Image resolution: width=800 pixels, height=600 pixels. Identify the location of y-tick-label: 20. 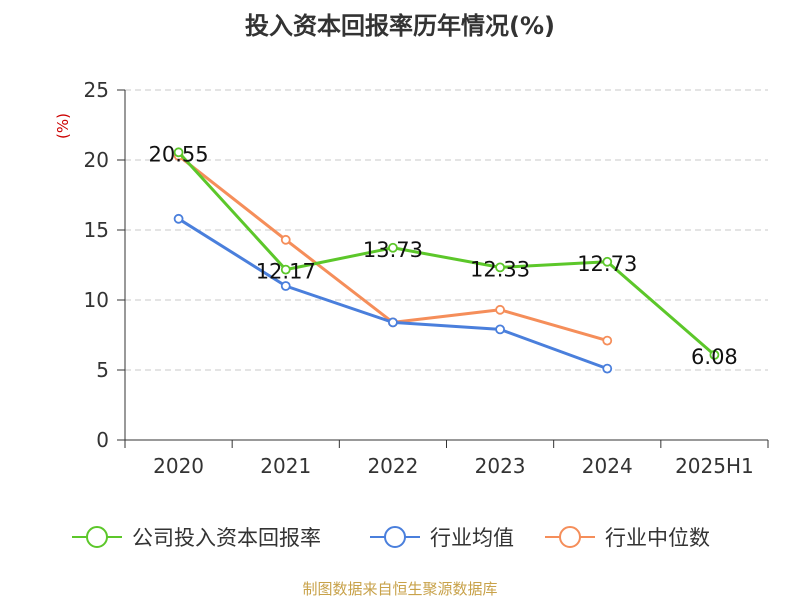
(96, 160).